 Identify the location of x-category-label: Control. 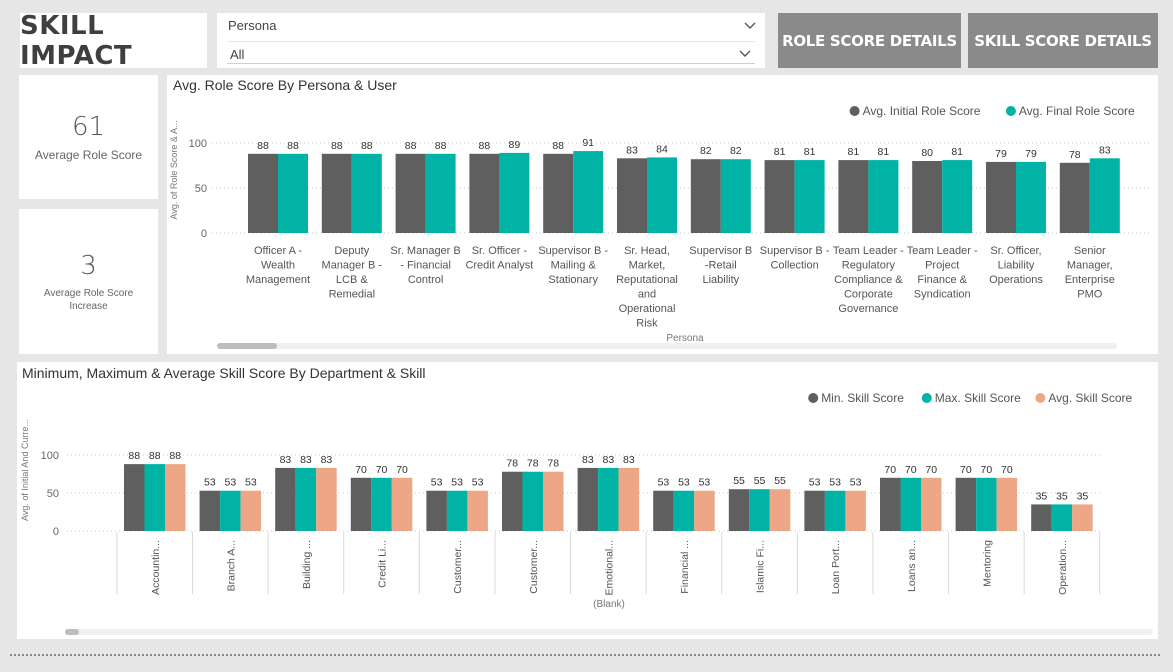
(425, 280).